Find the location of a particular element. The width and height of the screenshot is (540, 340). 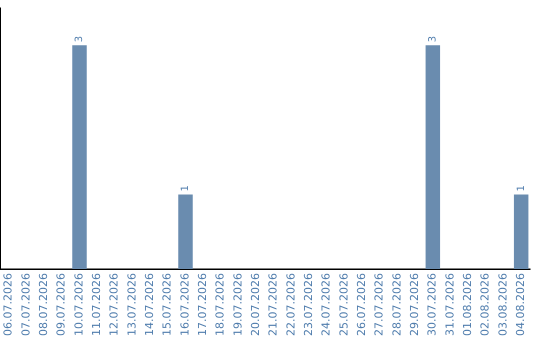

x-tick-label: 06.07.2026 is located at coordinates (8, 304).